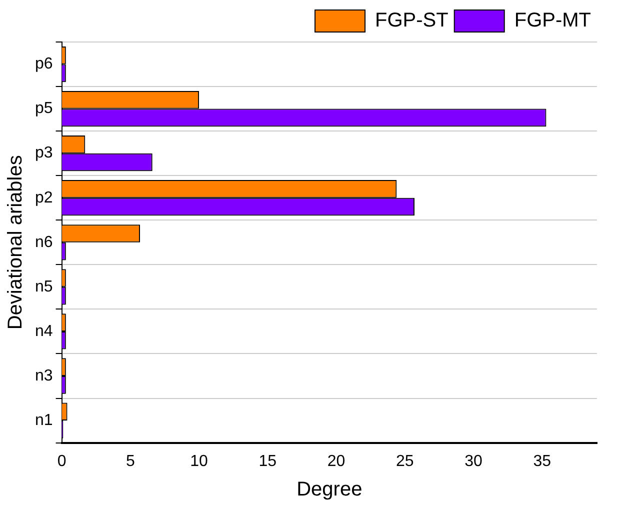 This screenshot has width=637, height=506. What do you see at coordinates (329, 489) in the screenshot?
I see `x-axis-title: Degree` at bounding box center [329, 489].